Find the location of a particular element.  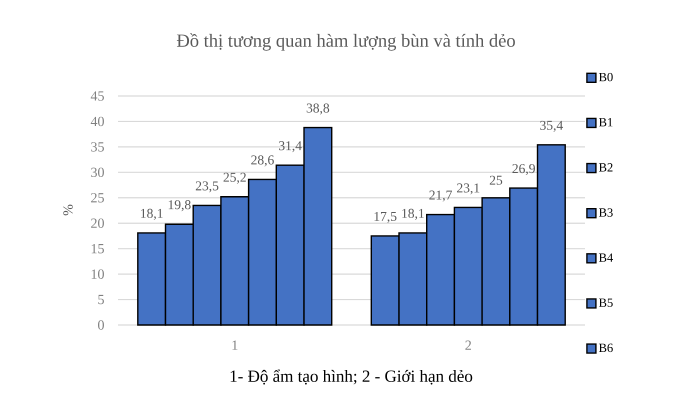

y-tick-label: 15 is located at coordinates (98, 249).